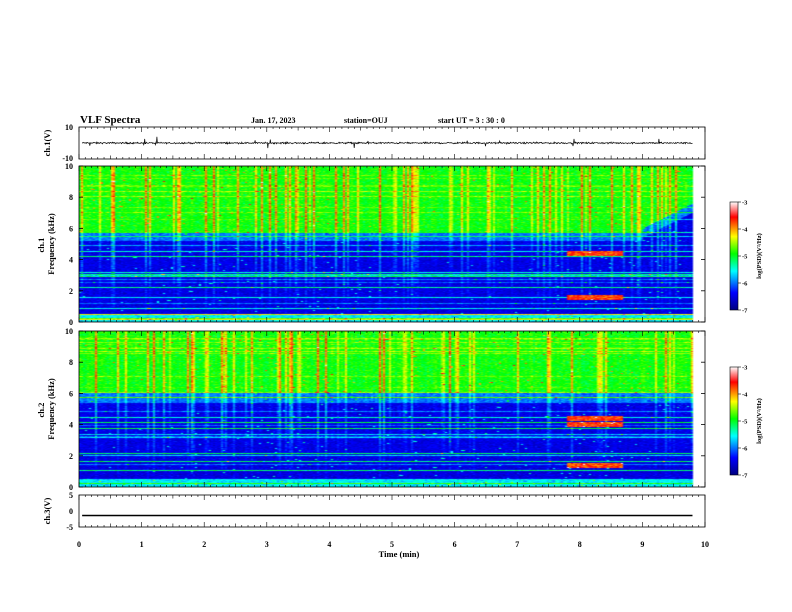  Describe the element at coordinates (67, 158) in the screenshot. I see `ch1-ytick-bottom: -10` at that location.